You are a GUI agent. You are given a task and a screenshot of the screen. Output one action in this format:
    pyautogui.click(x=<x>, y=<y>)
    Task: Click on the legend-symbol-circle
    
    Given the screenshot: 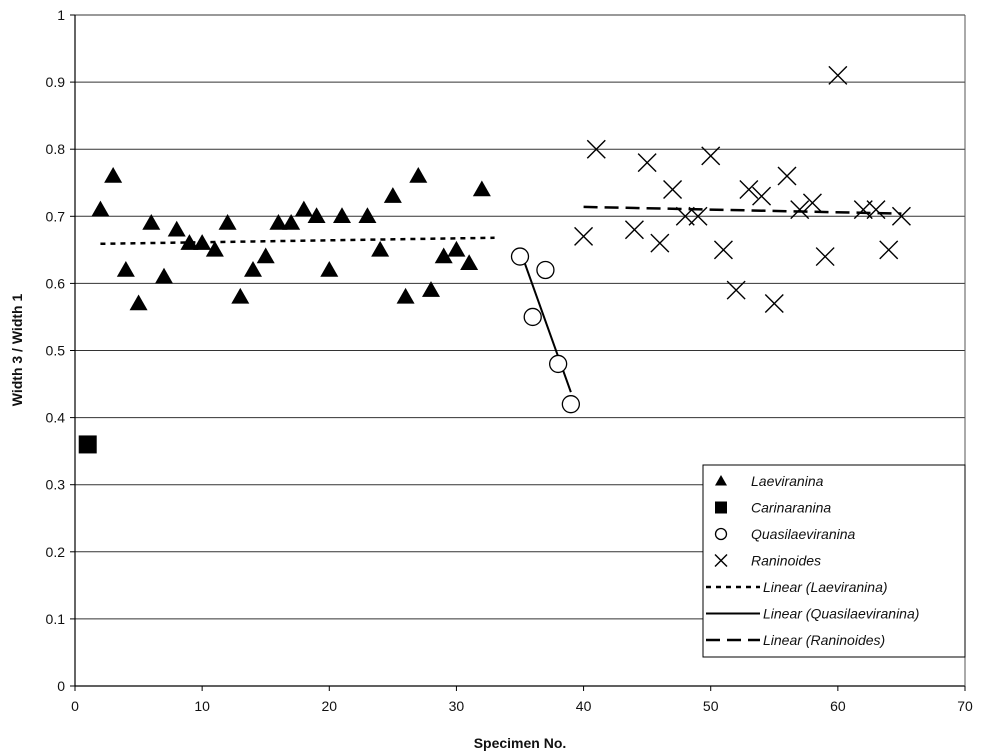 What is the action you would take?
    pyautogui.click(x=721, y=534)
    